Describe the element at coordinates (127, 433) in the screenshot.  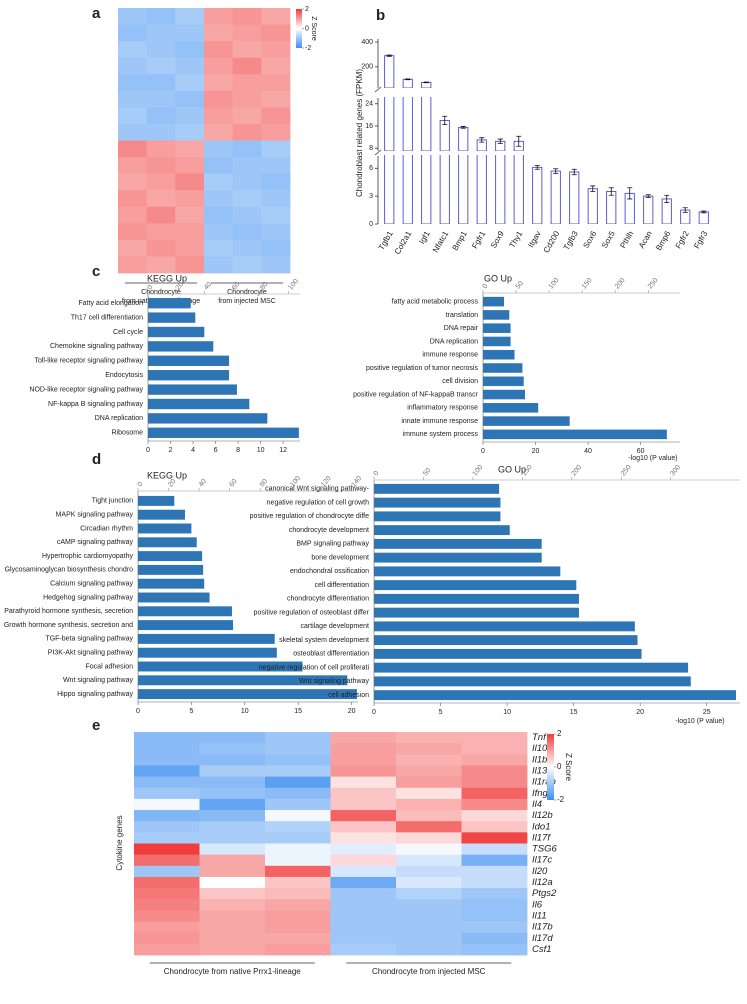
I see `category-label: Ribosome` at that location.